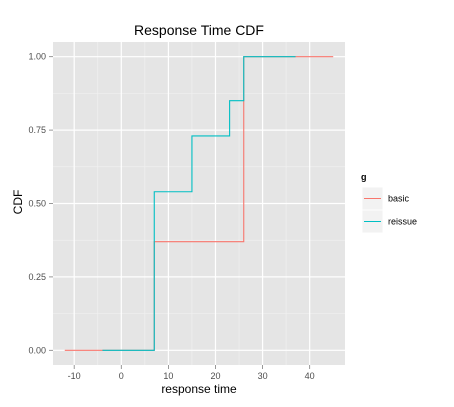 This screenshot has height=407, width=454. Describe the element at coordinates (399, 199) in the screenshot. I see `legend-label-basic: basic` at that location.